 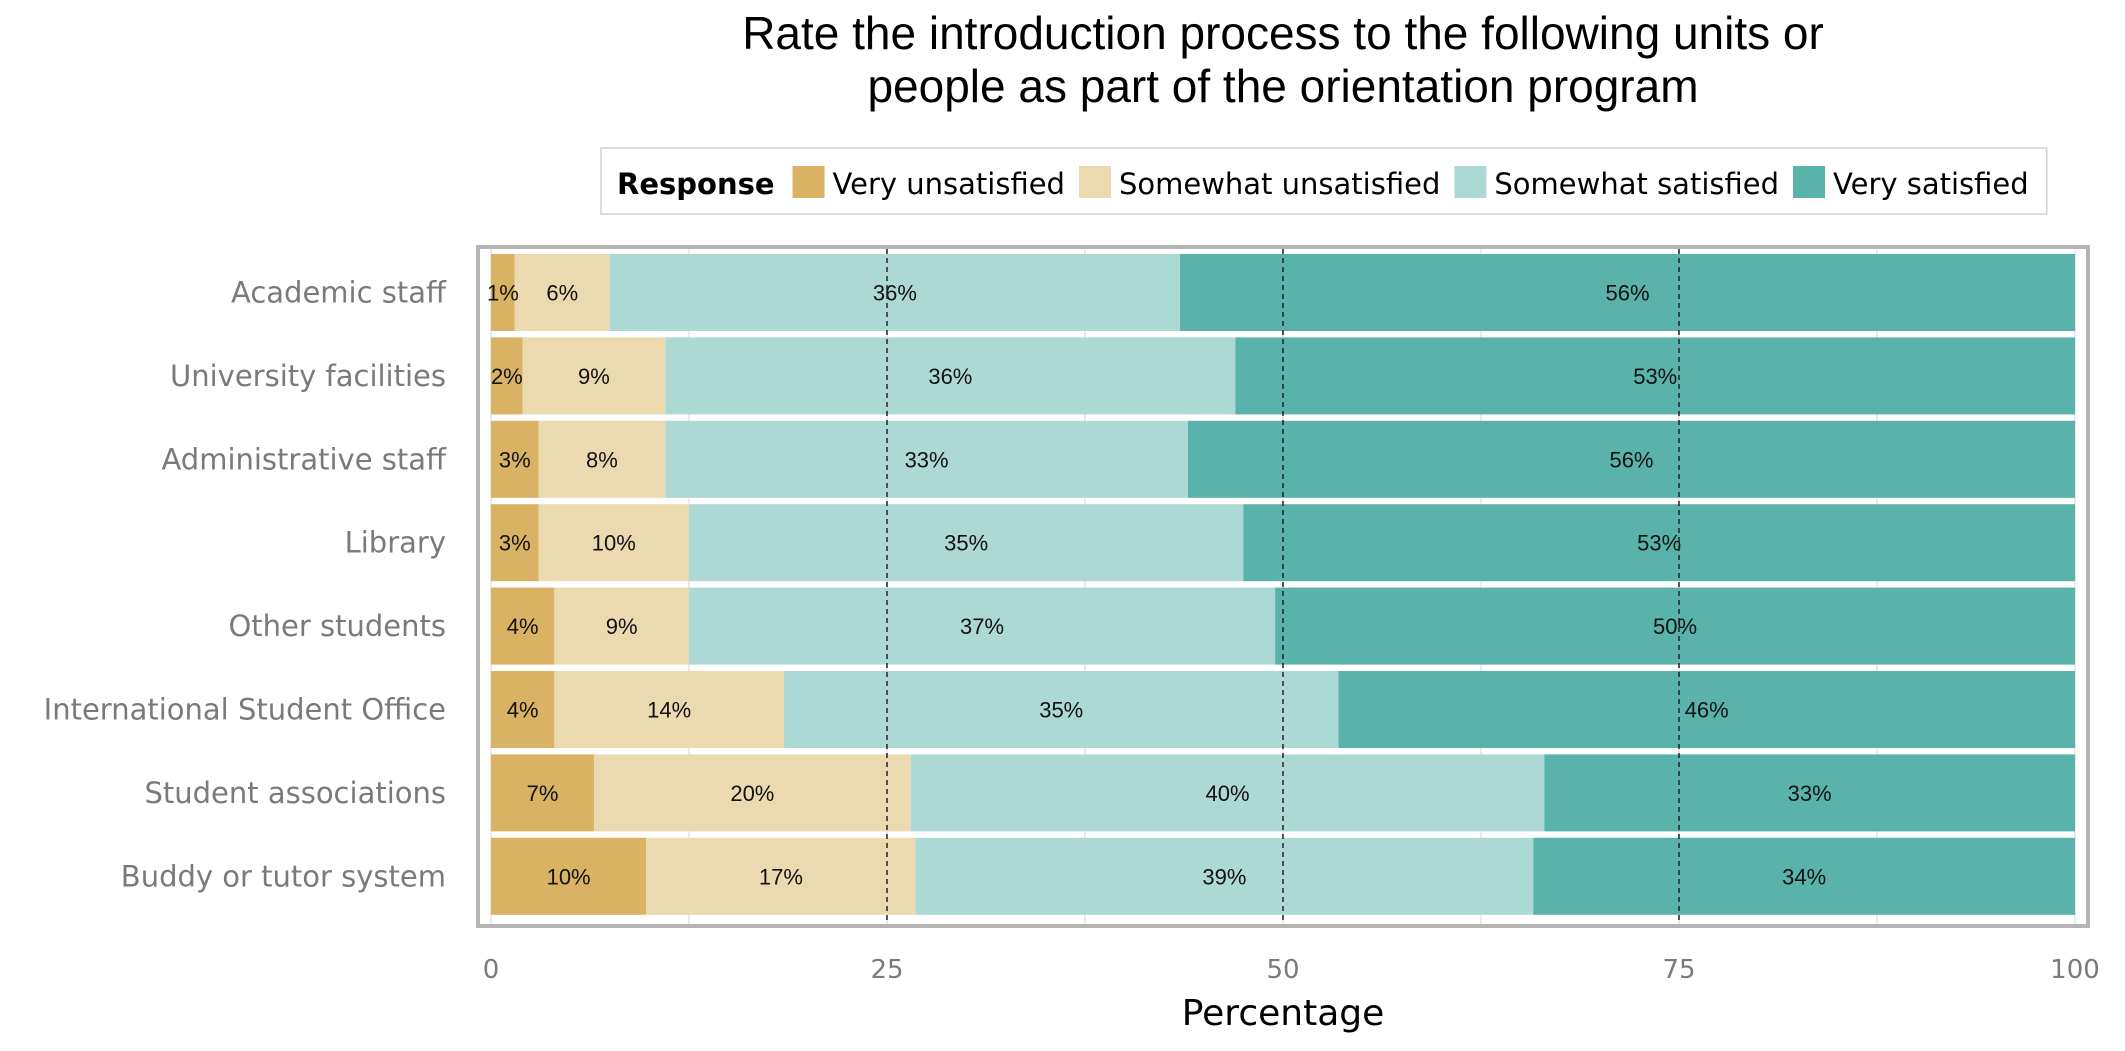 I want to click on data-label: 2%, so click(x=507, y=376).